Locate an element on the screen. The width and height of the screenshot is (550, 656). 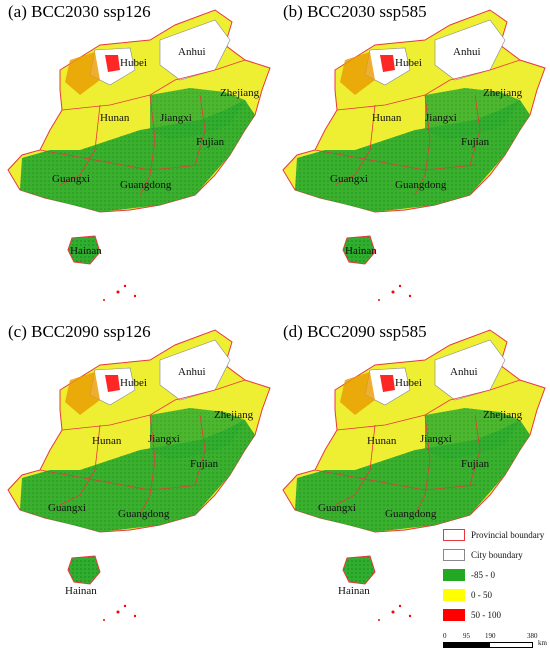
legend-class3: 50 - 100 is located at coordinates (472, 615).